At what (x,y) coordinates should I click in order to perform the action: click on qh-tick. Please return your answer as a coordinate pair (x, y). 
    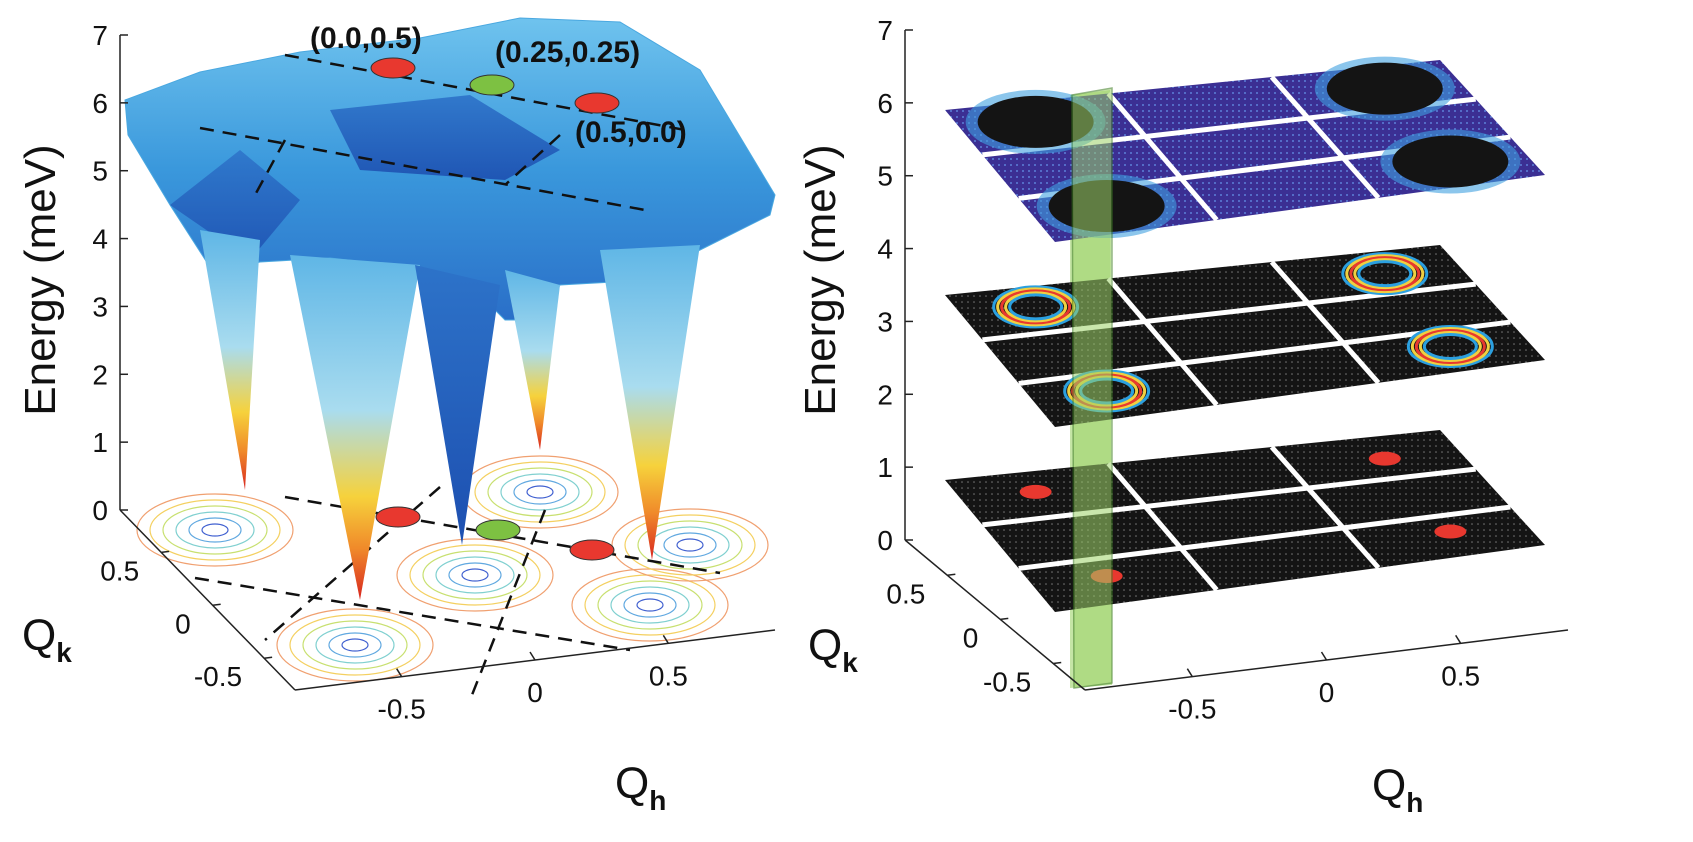
    Looking at the image, I should click on (1458, 639).